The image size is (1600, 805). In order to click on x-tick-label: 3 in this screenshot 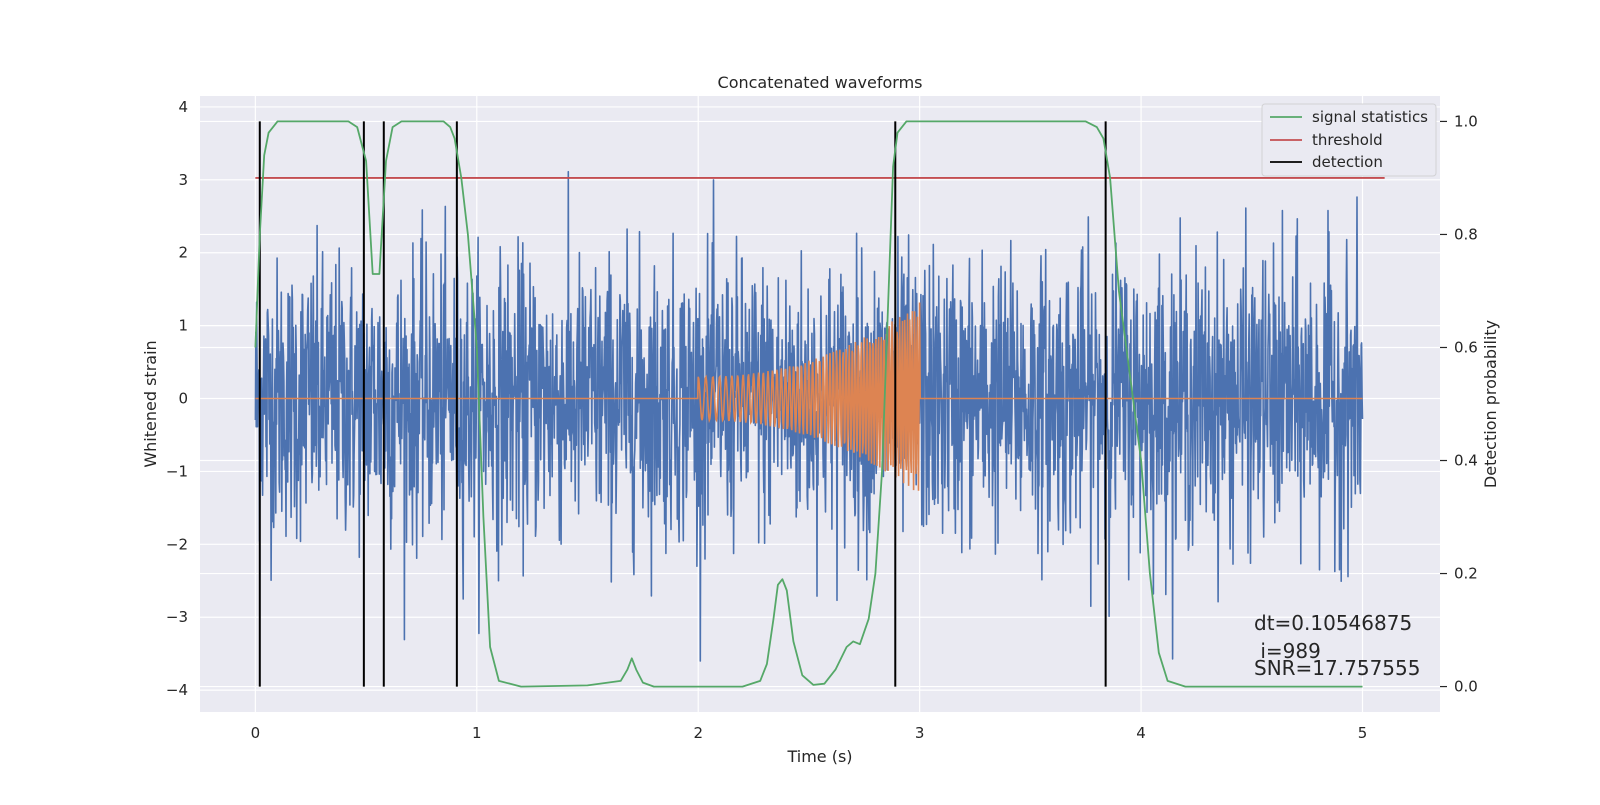, I will do `click(920, 733)`.